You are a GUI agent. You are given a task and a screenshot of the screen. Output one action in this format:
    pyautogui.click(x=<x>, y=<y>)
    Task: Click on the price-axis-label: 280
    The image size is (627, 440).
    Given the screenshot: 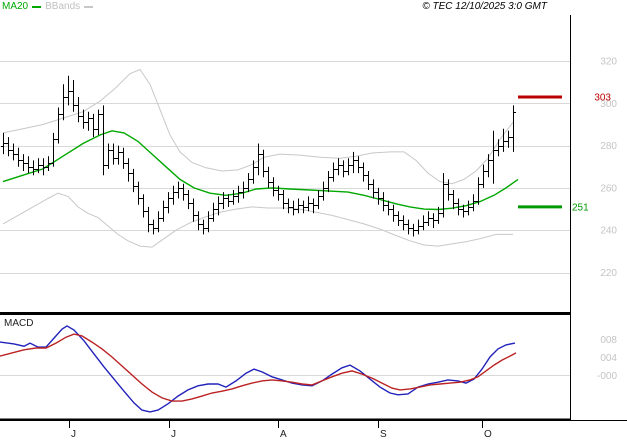 What is the action you would take?
    pyautogui.click(x=608, y=146)
    